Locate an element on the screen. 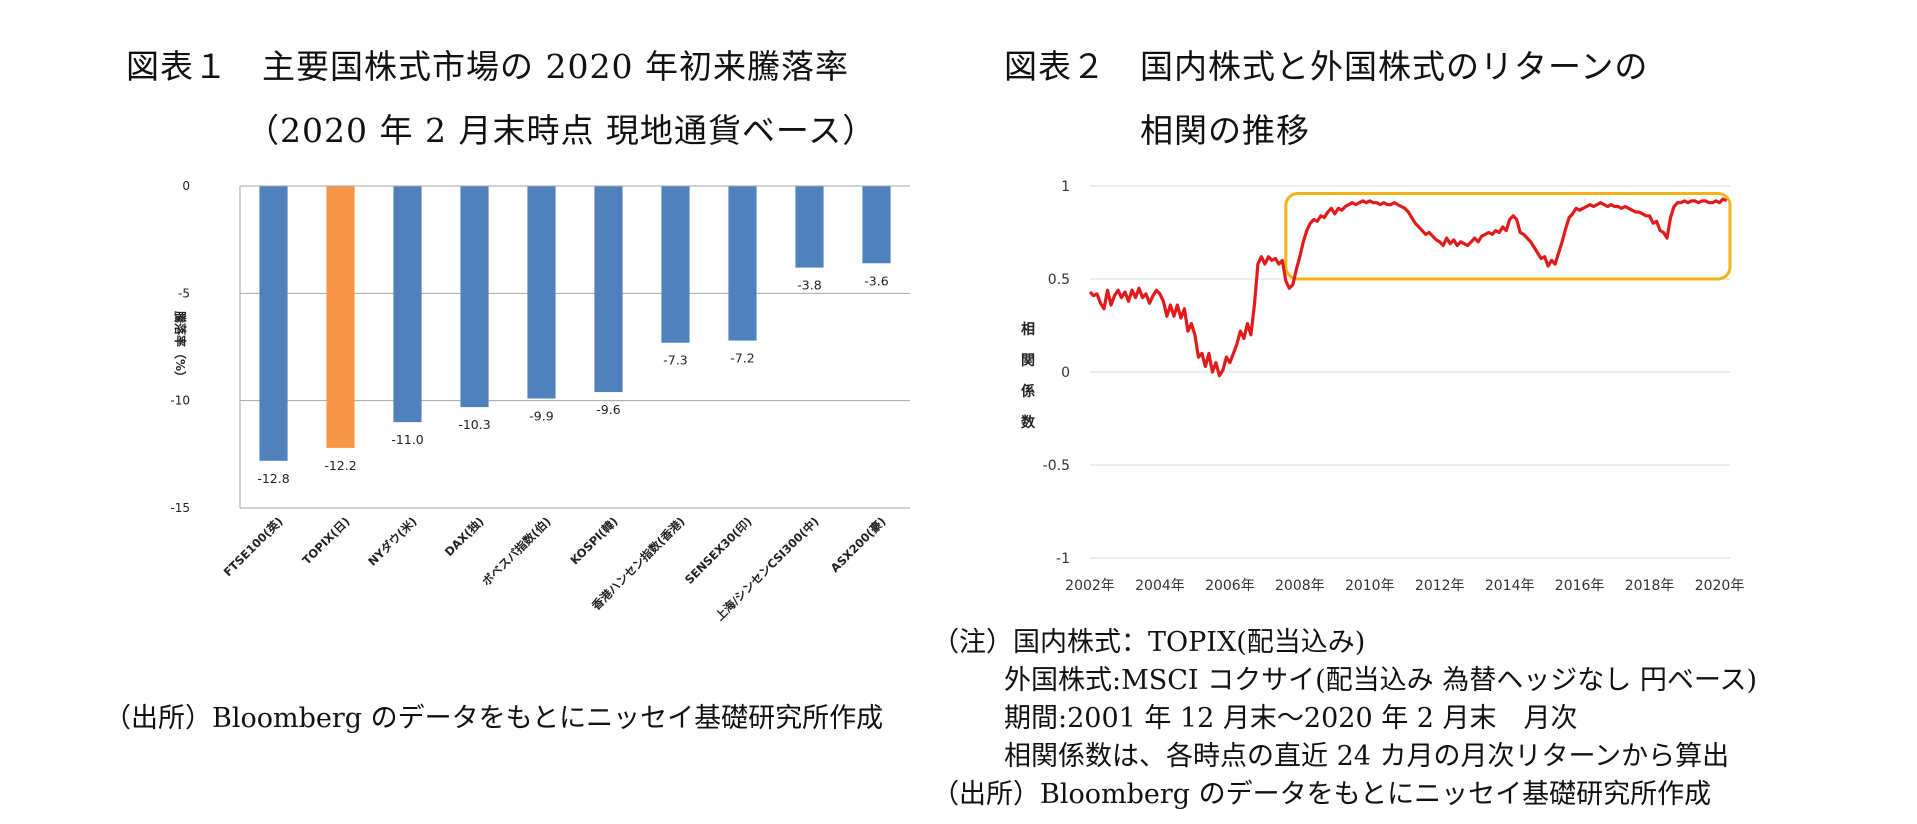 The image size is (1917, 824). bar-y-tick-label: -5 is located at coordinates (184, 293).